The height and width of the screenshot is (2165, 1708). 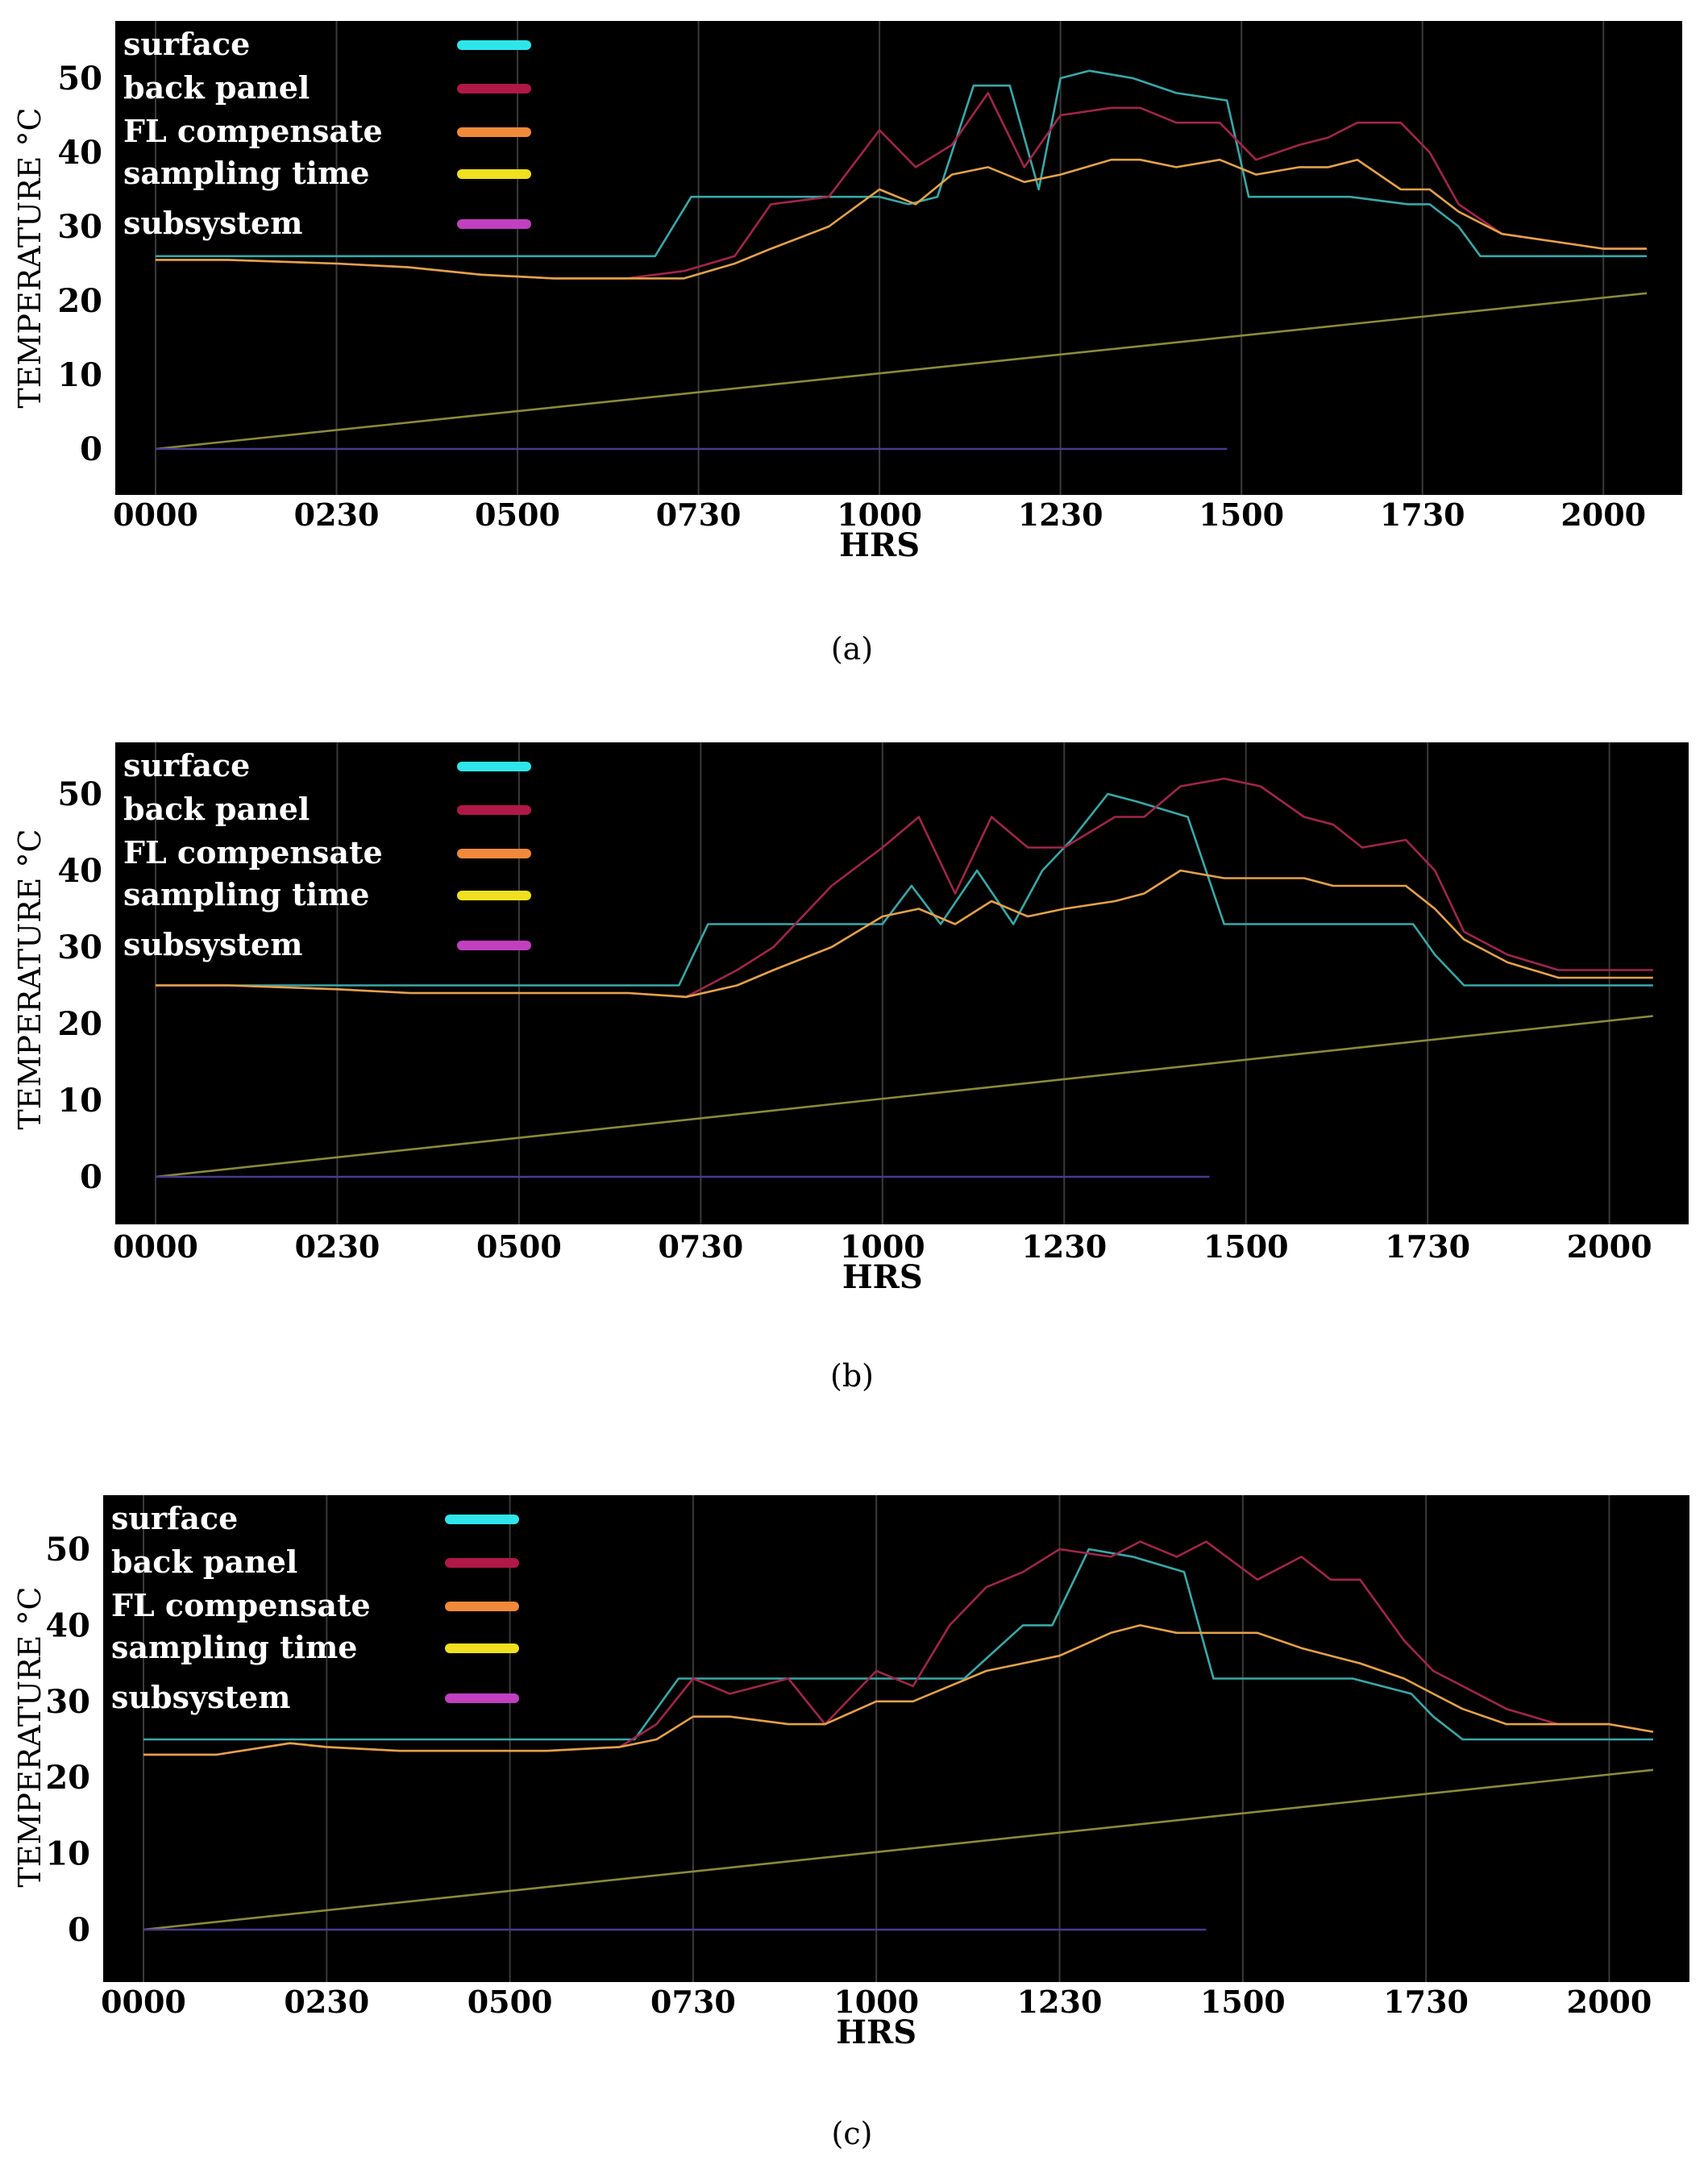 What do you see at coordinates (852, 649) in the screenshot?
I see `panel-caption: (a)` at bounding box center [852, 649].